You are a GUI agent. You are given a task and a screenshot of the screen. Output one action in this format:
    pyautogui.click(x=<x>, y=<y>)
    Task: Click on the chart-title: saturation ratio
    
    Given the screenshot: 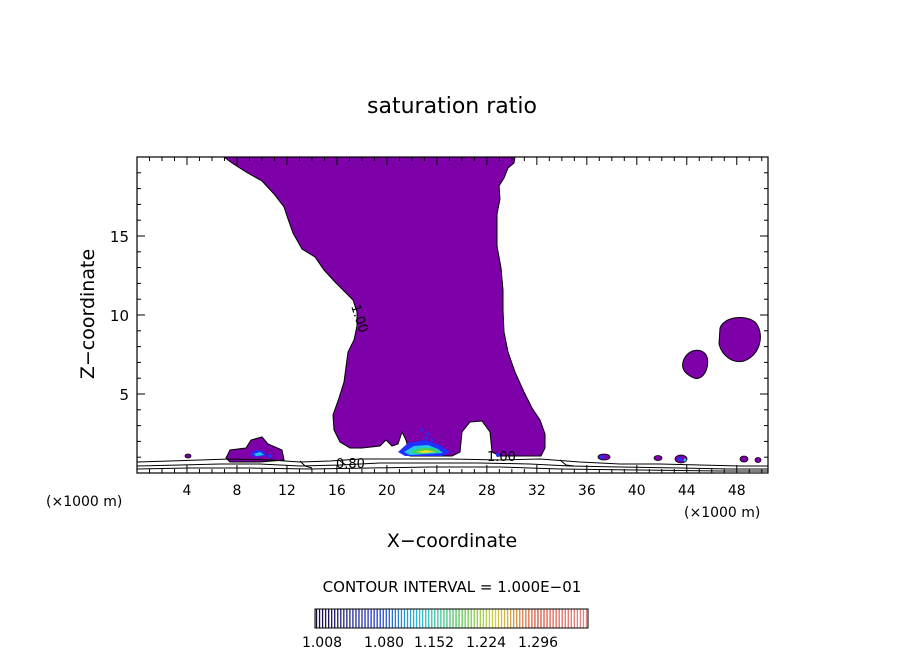 What is the action you would take?
    pyautogui.click(x=452, y=106)
    